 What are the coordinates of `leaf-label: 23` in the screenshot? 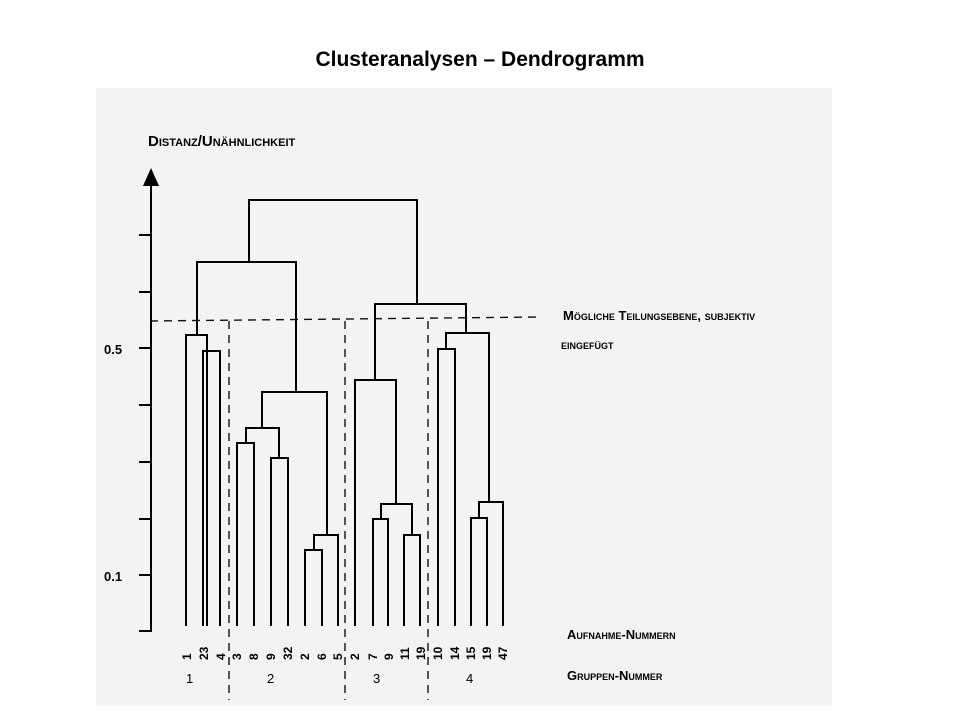 It's located at (204, 653).